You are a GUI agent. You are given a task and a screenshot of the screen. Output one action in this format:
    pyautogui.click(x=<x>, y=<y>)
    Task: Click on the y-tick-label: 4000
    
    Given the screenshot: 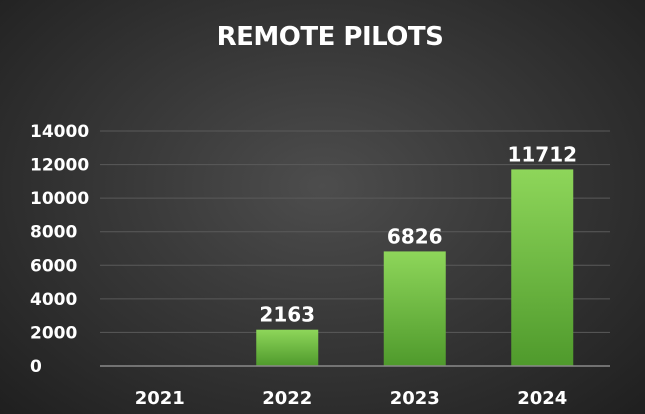 What is the action you would take?
    pyautogui.click(x=53, y=300)
    